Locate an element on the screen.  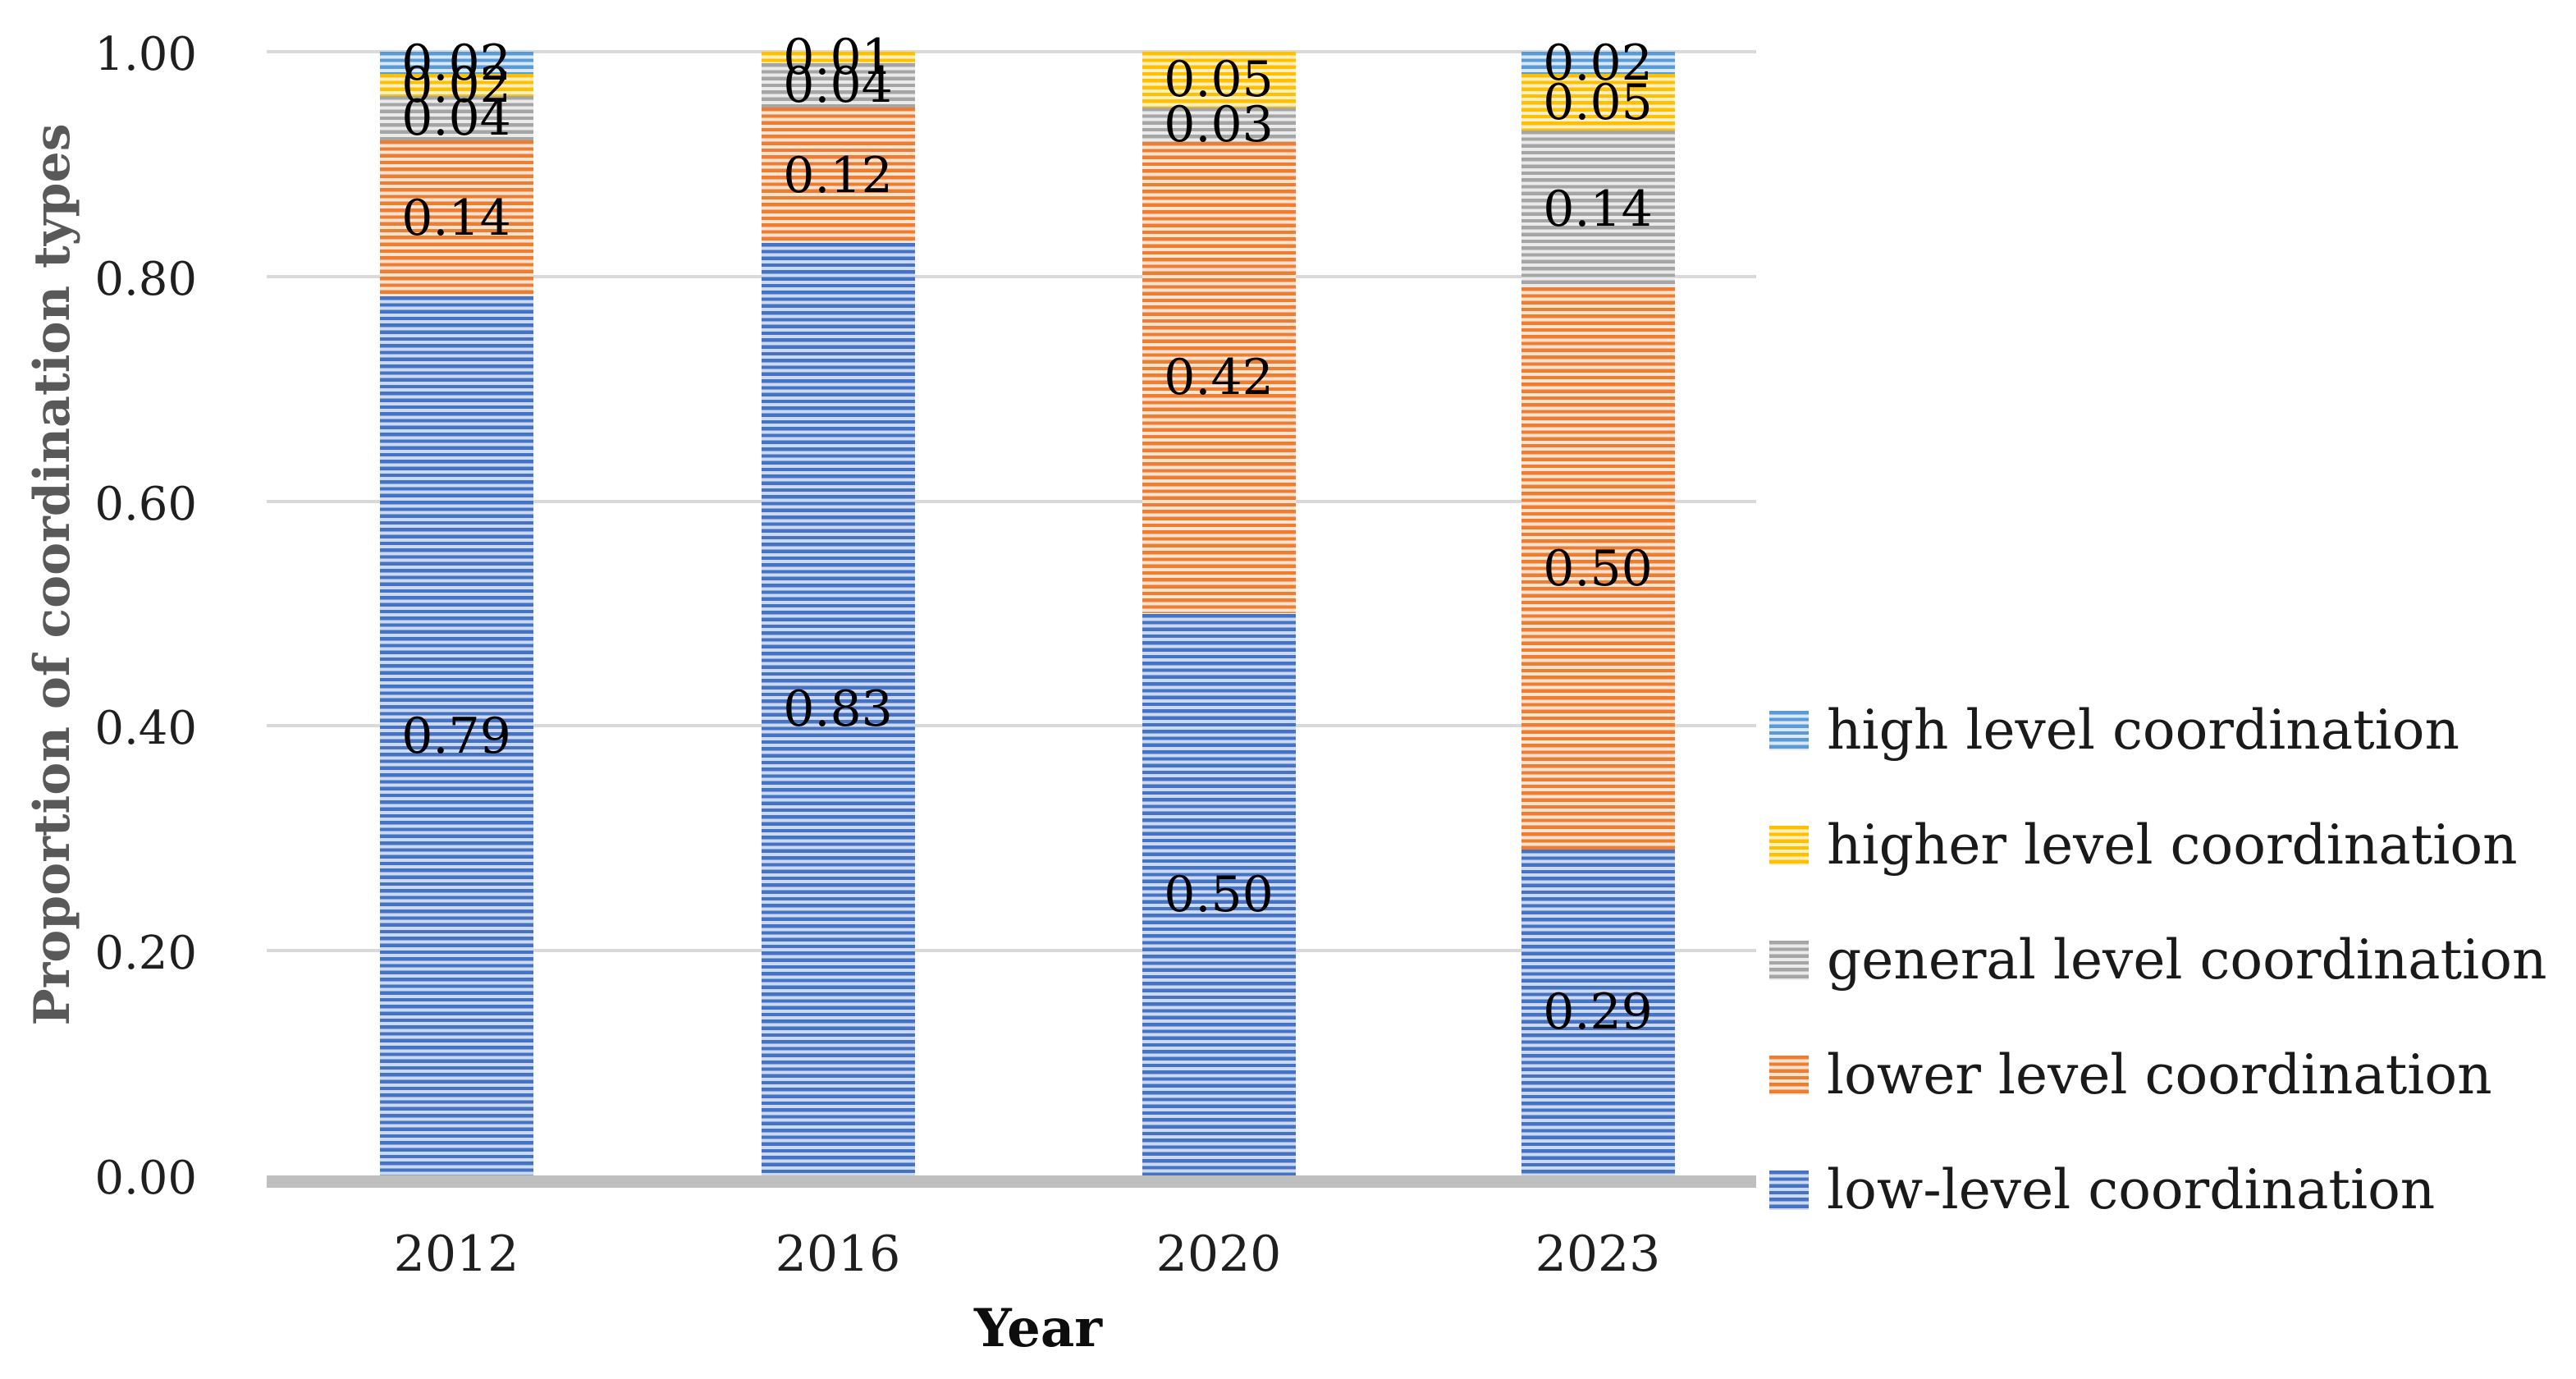
bar-segment-2020-lower-level-coordination is located at coordinates (1219, 377).